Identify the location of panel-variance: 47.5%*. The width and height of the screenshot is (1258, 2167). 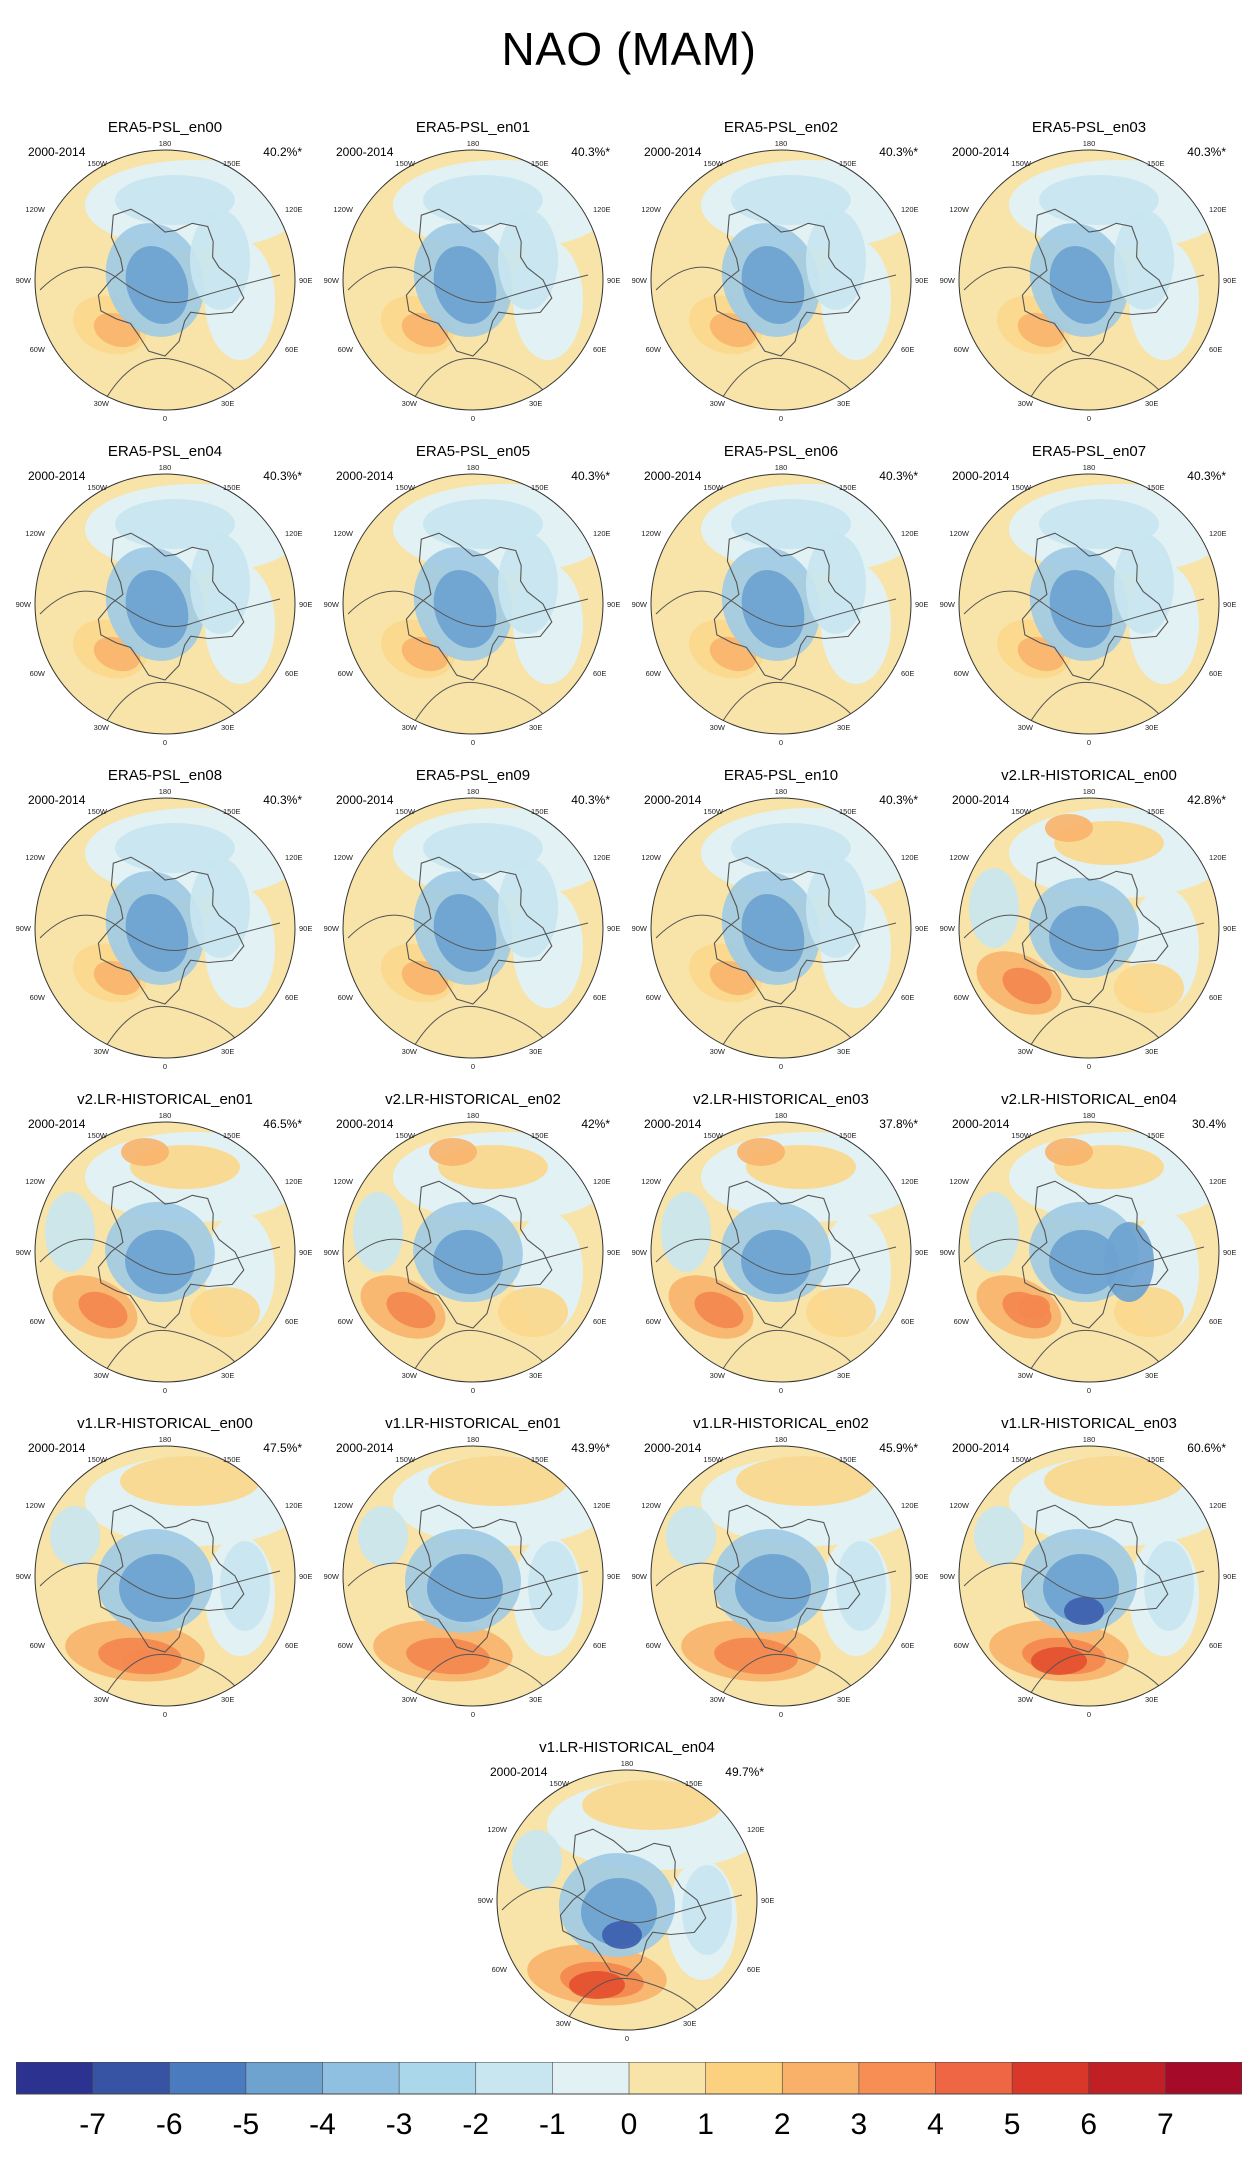
(282, 1448).